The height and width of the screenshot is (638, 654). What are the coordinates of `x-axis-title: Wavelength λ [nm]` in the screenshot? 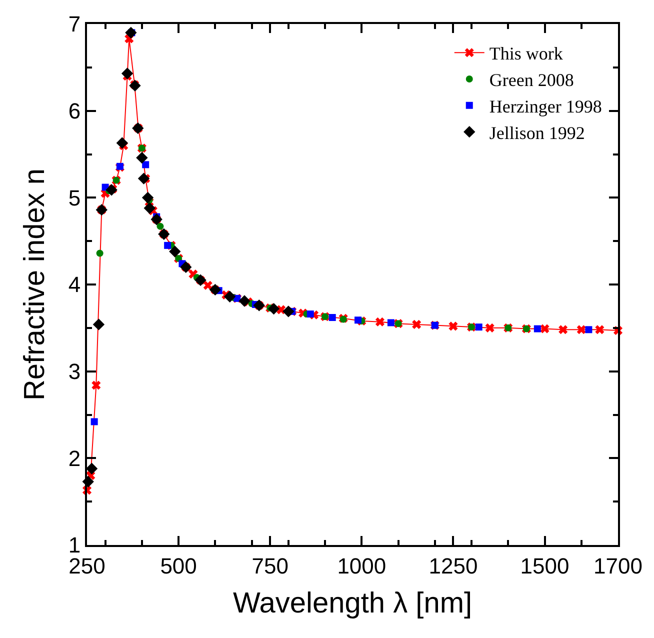 It's located at (352, 604).